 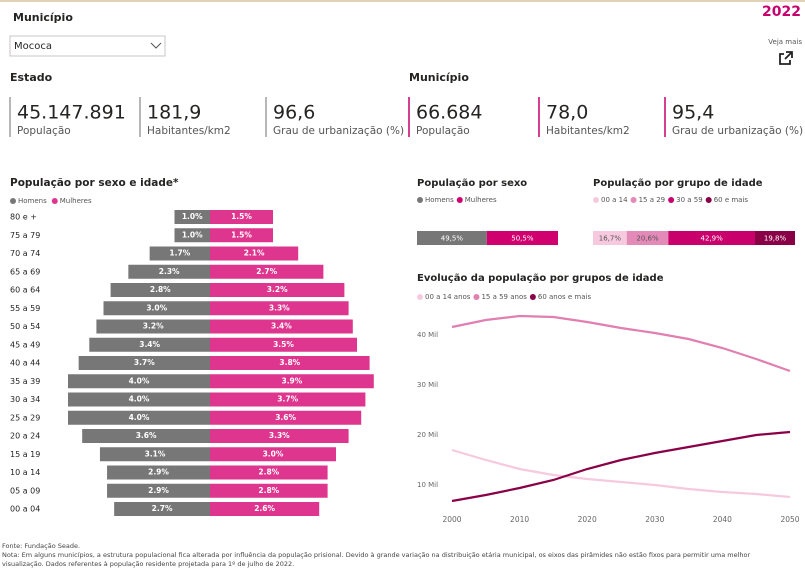 I want to click on category-label: 70 a 74, so click(x=25, y=253).